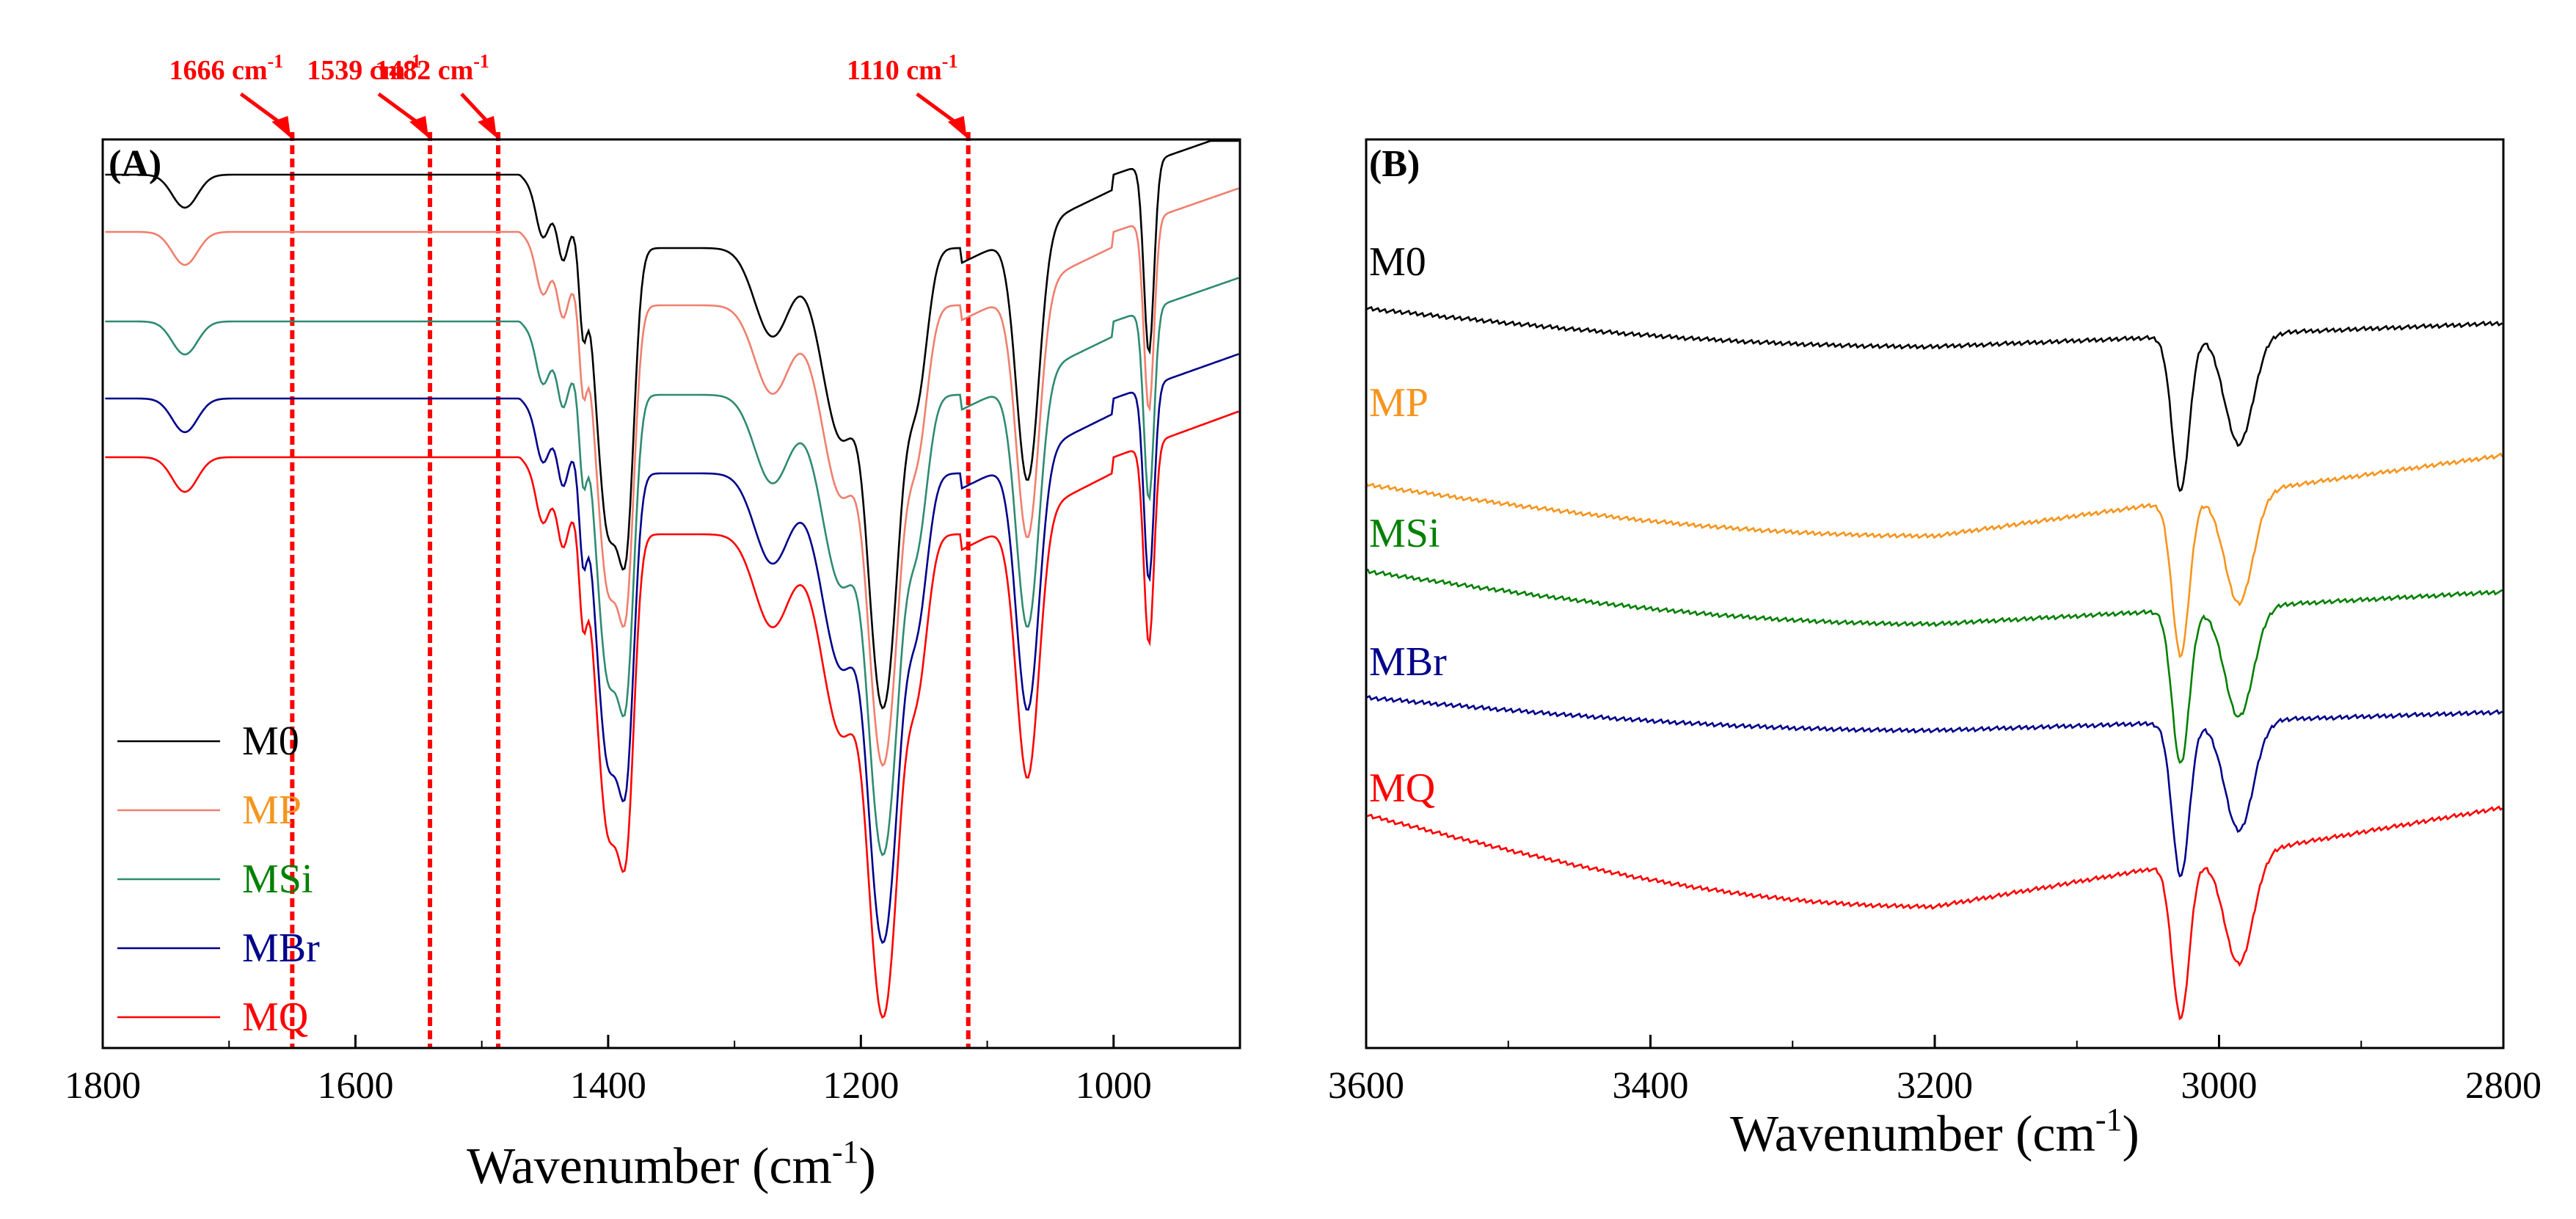 The width and height of the screenshot is (2576, 1219). Describe the element at coordinates (1398, 262) in the screenshot. I see `b-series-label-m0: M0` at that location.